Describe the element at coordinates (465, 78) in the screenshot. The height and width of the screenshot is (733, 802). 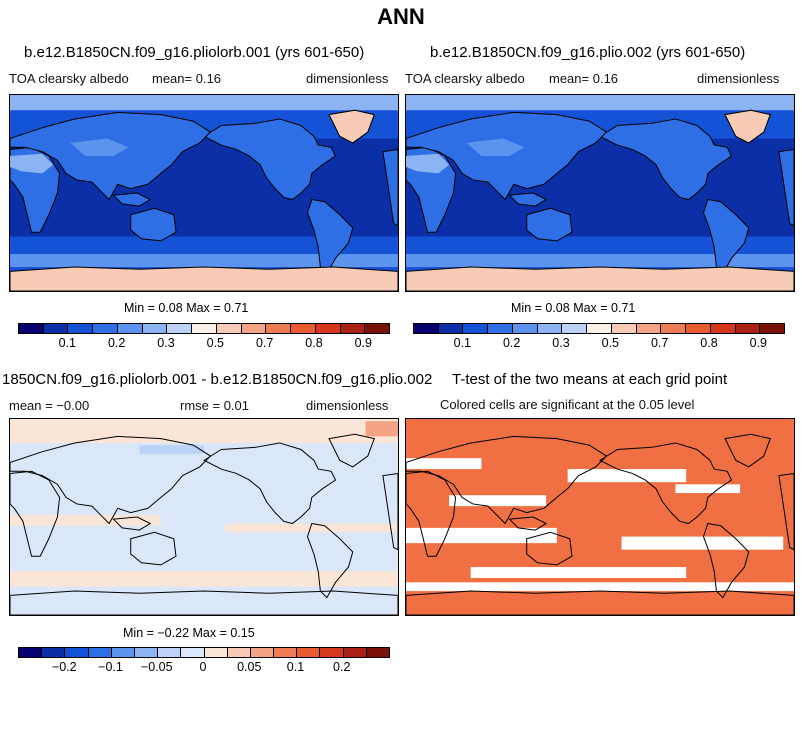
I see `panel2-variable: TOA clearsky albedo` at that location.